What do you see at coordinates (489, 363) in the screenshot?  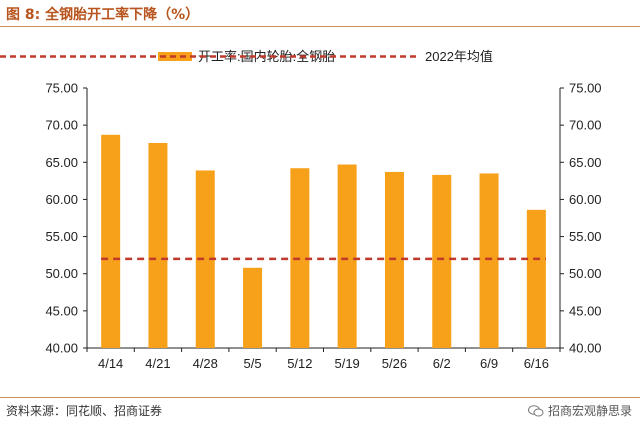 I see `x-tick-label: 6/9` at bounding box center [489, 363].